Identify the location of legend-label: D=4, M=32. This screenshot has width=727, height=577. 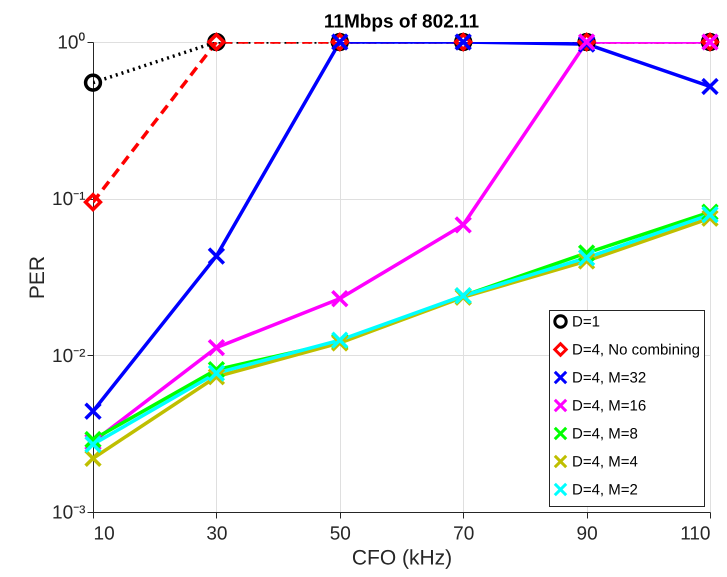
(609, 378).